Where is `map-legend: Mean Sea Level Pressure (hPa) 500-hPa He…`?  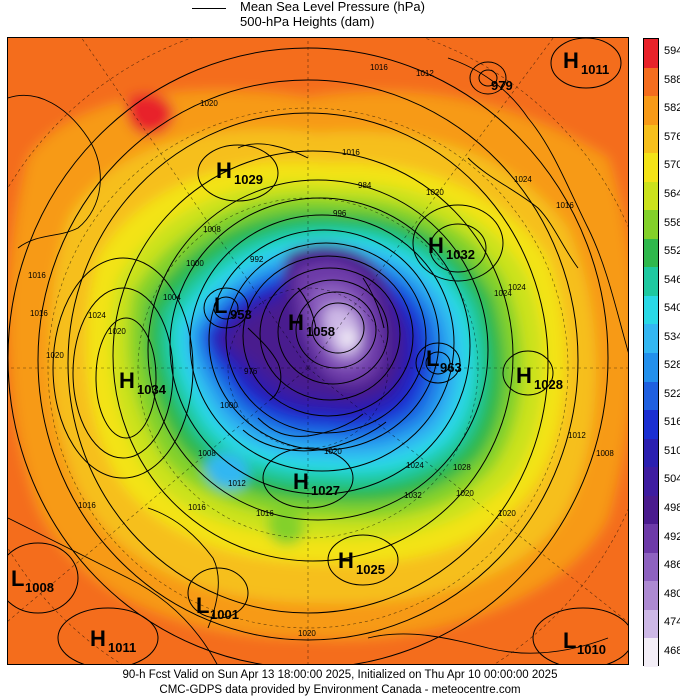 map-legend: Mean Sea Level Pressure (hPa) 500-hPa He… is located at coordinates (340, 17).